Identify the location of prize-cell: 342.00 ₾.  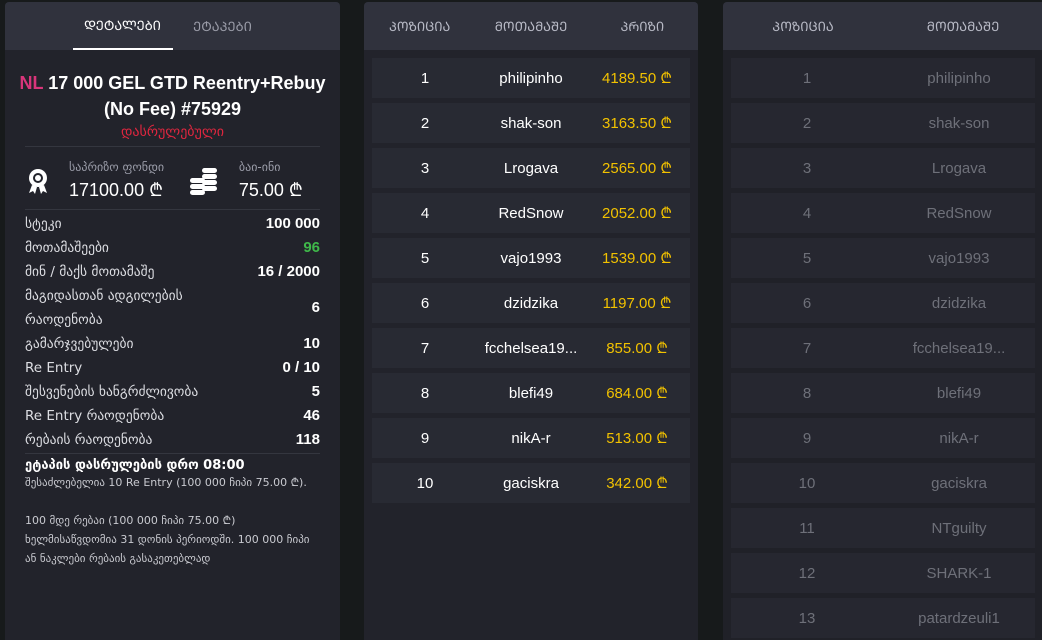
(637, 483).